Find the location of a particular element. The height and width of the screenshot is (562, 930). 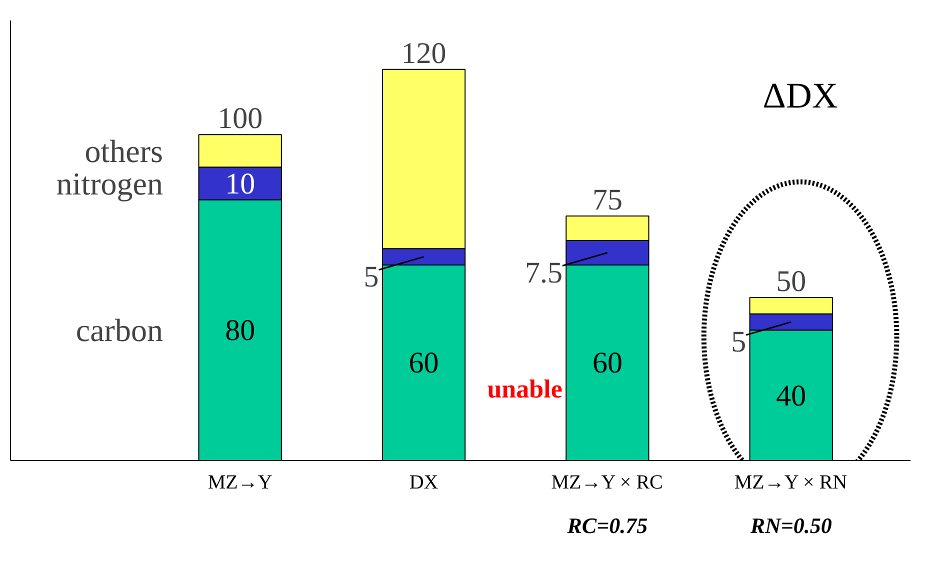

total-label: 120 is located at coordinates (423, 53).